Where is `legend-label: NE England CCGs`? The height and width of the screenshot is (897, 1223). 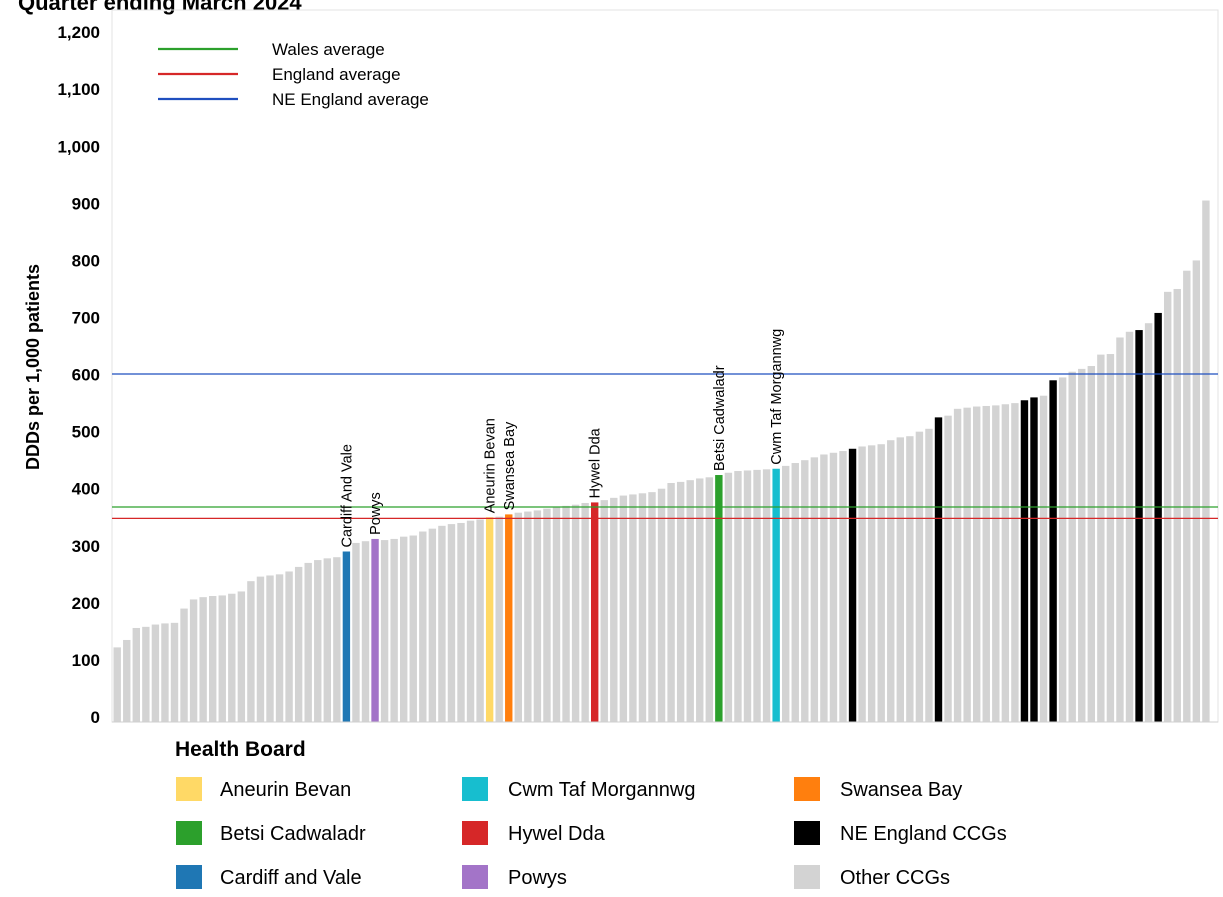
legend-label: NE England CCGs is located at coordinates (923, 834).